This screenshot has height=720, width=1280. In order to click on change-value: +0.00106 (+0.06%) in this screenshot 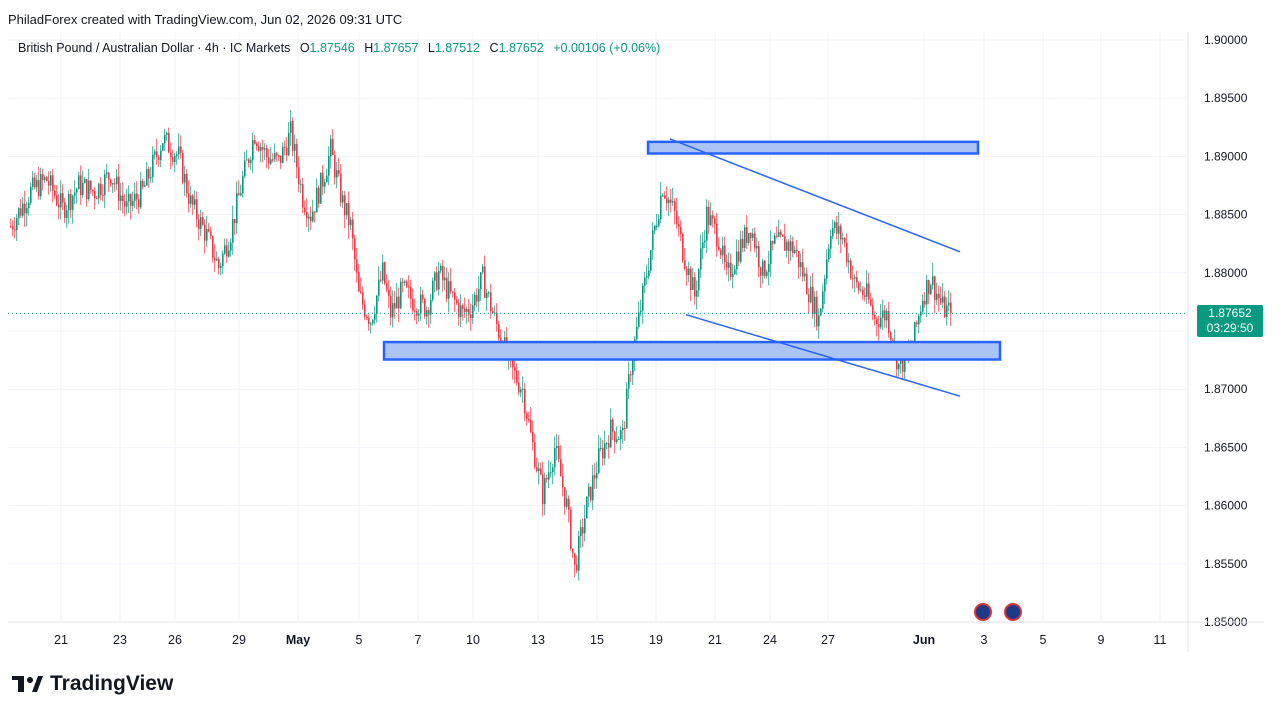, I will do `click(607, 48)`.